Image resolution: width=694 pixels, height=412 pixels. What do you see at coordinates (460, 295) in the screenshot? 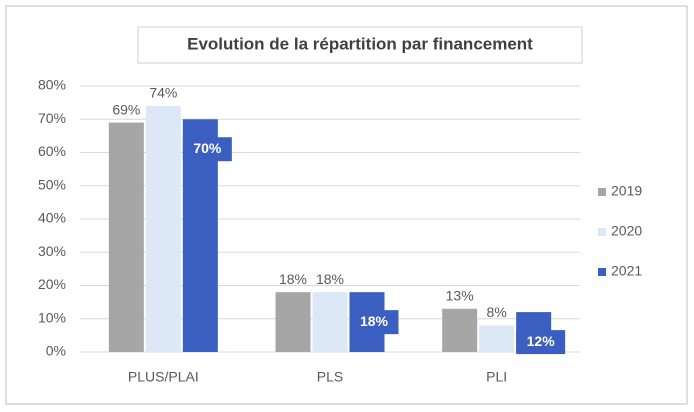
I see `data-label: 13%` at bounding box center [460, 295].